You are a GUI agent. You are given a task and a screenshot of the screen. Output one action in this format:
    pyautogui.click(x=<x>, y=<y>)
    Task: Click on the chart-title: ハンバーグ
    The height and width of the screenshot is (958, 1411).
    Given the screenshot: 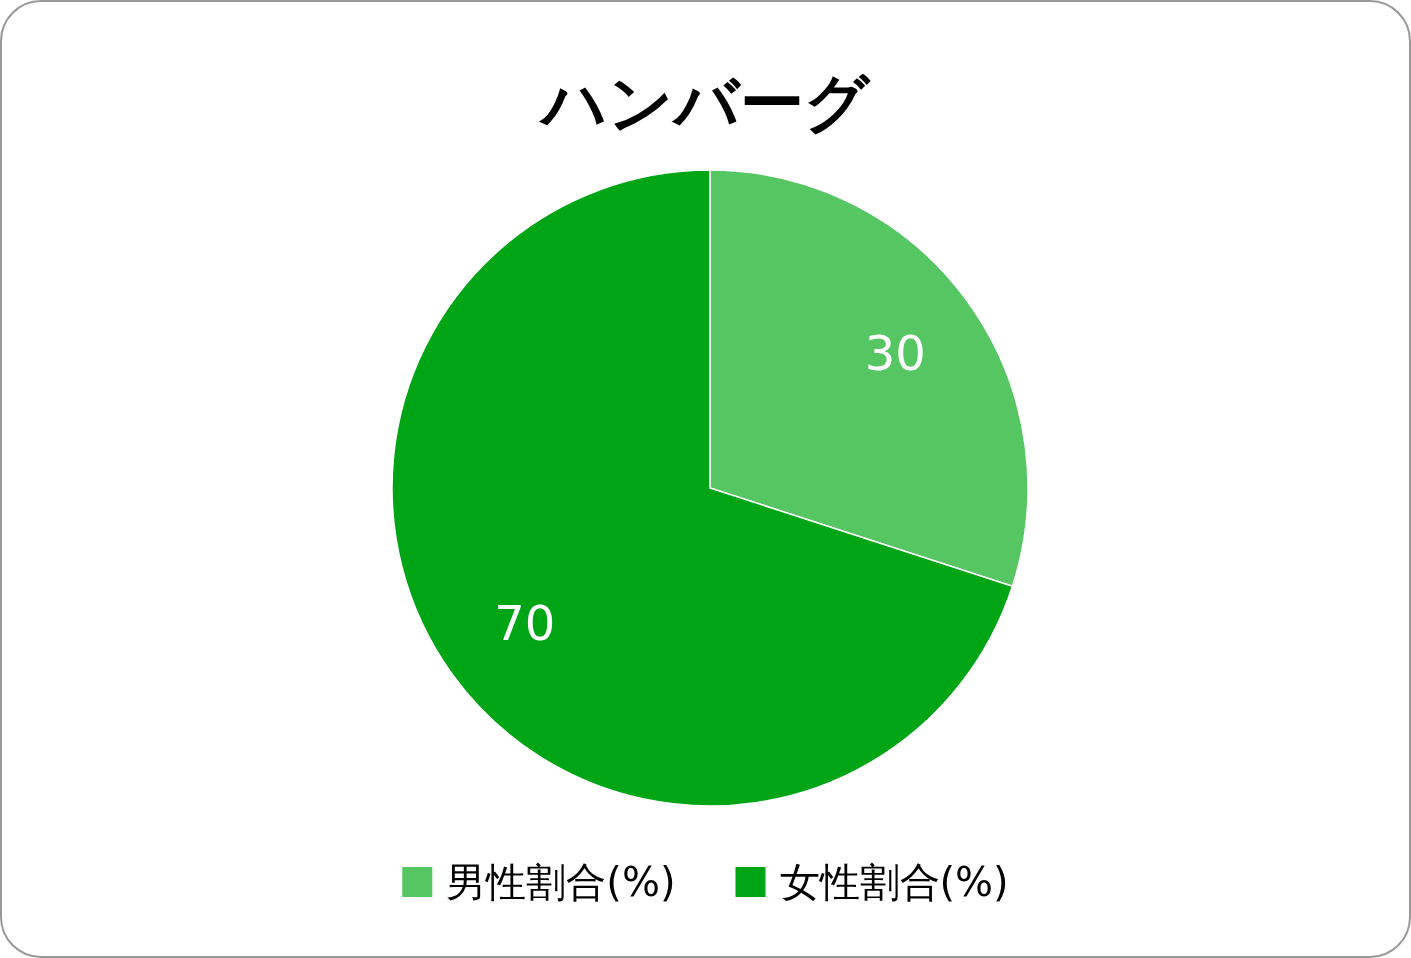 What is the action you would take?
    pyautogui.click(x=704, y=103)
    